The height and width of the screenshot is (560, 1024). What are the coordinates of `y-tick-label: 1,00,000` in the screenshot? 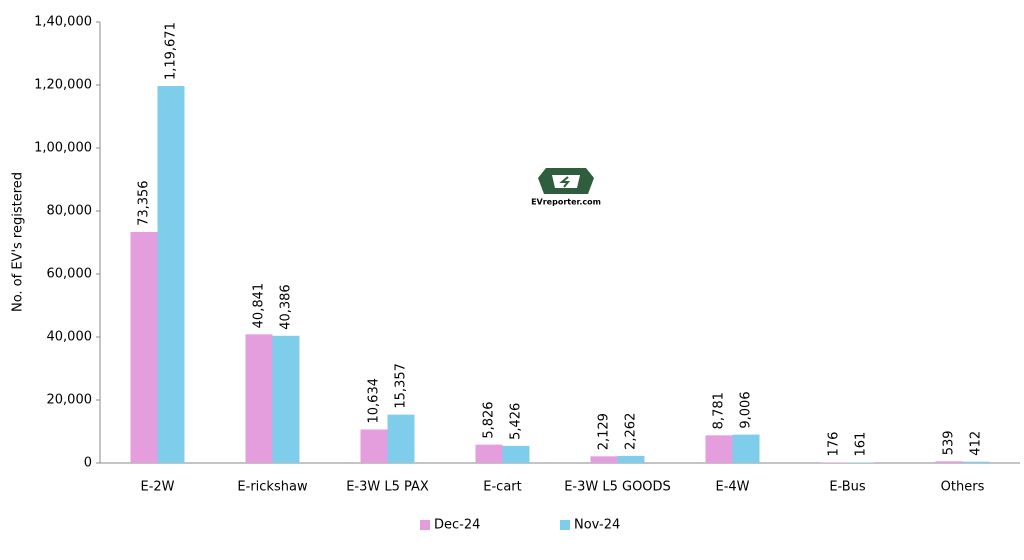 It's located at (63, 148).